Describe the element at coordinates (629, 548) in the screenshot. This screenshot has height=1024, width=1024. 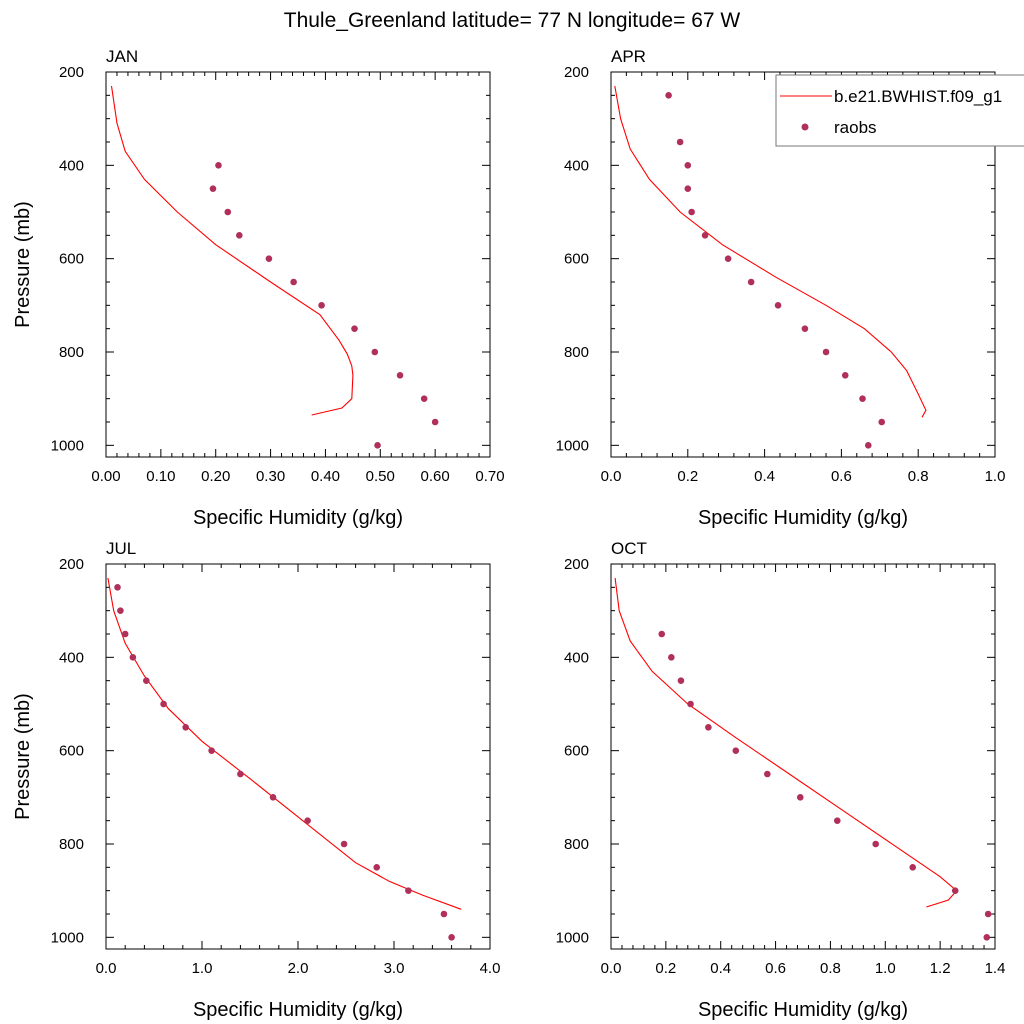
I see `panel-label: OCT` at that location.